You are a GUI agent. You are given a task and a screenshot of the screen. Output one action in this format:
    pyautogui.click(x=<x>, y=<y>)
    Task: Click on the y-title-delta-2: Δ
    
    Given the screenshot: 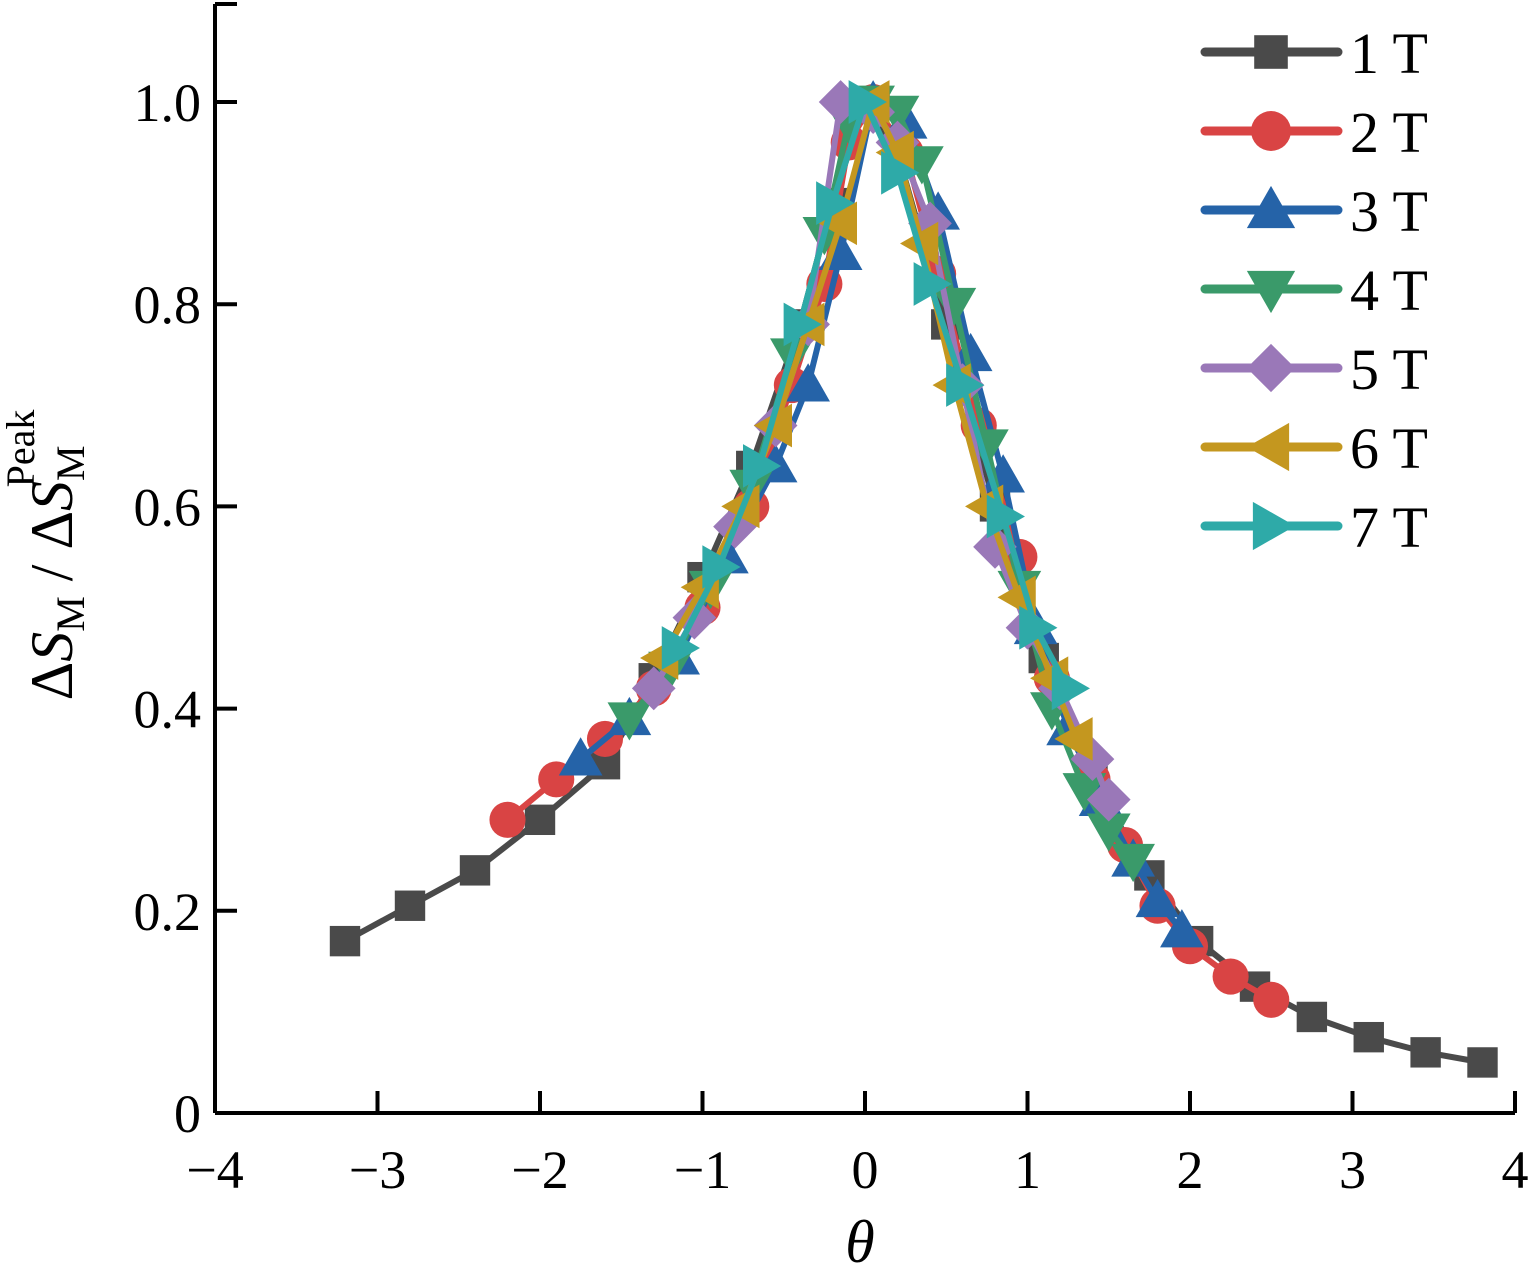 What is the action you would take?
    pyautogui.click(x=52, y=530)
    